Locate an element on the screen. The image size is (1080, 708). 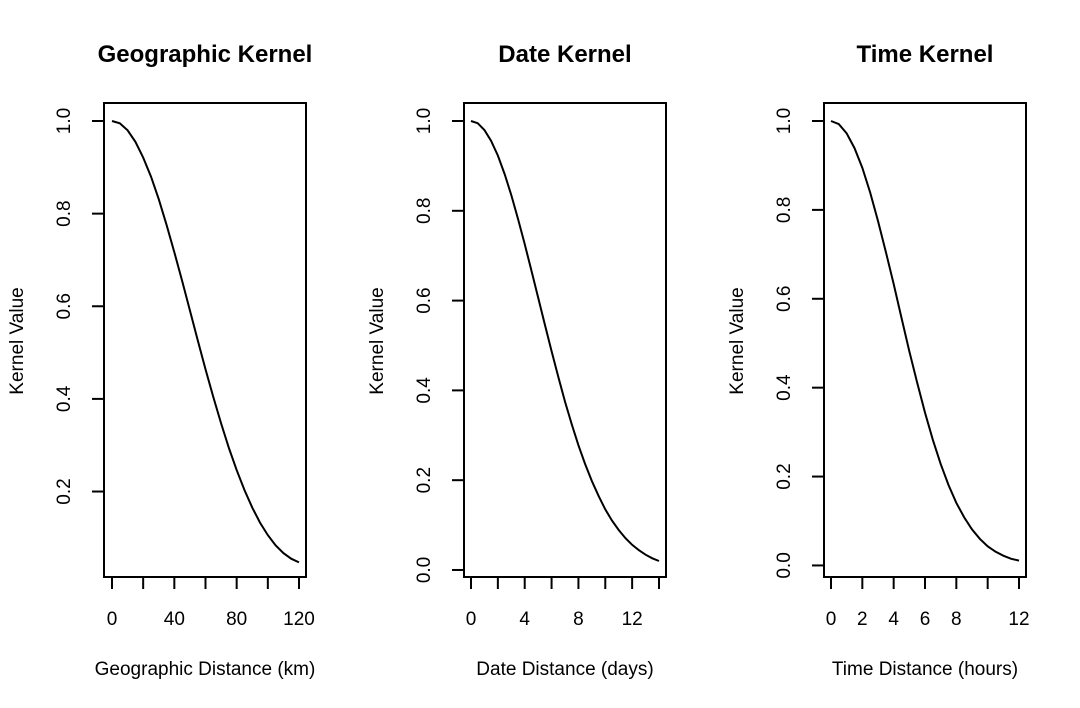
chart-title: Date Kernel is located at coordinates (564, 54).